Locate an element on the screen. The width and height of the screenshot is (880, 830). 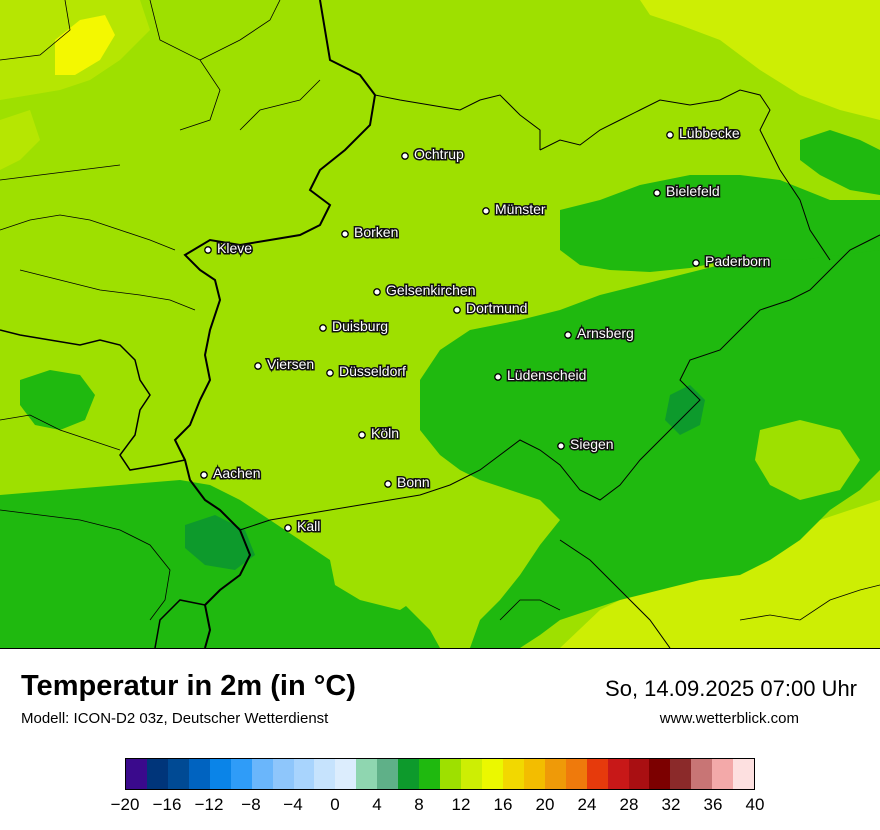
city-marker: Kleve is located at coordinates (229, 248).